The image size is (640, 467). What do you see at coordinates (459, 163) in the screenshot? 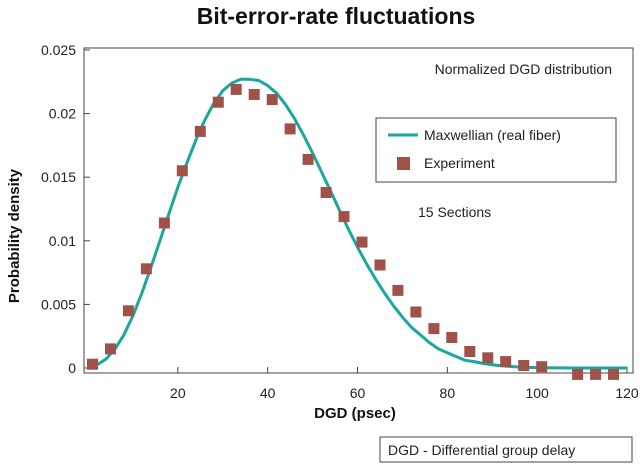
I see `legend-label-experiment: Experiment` at bounding box center [459, 163].